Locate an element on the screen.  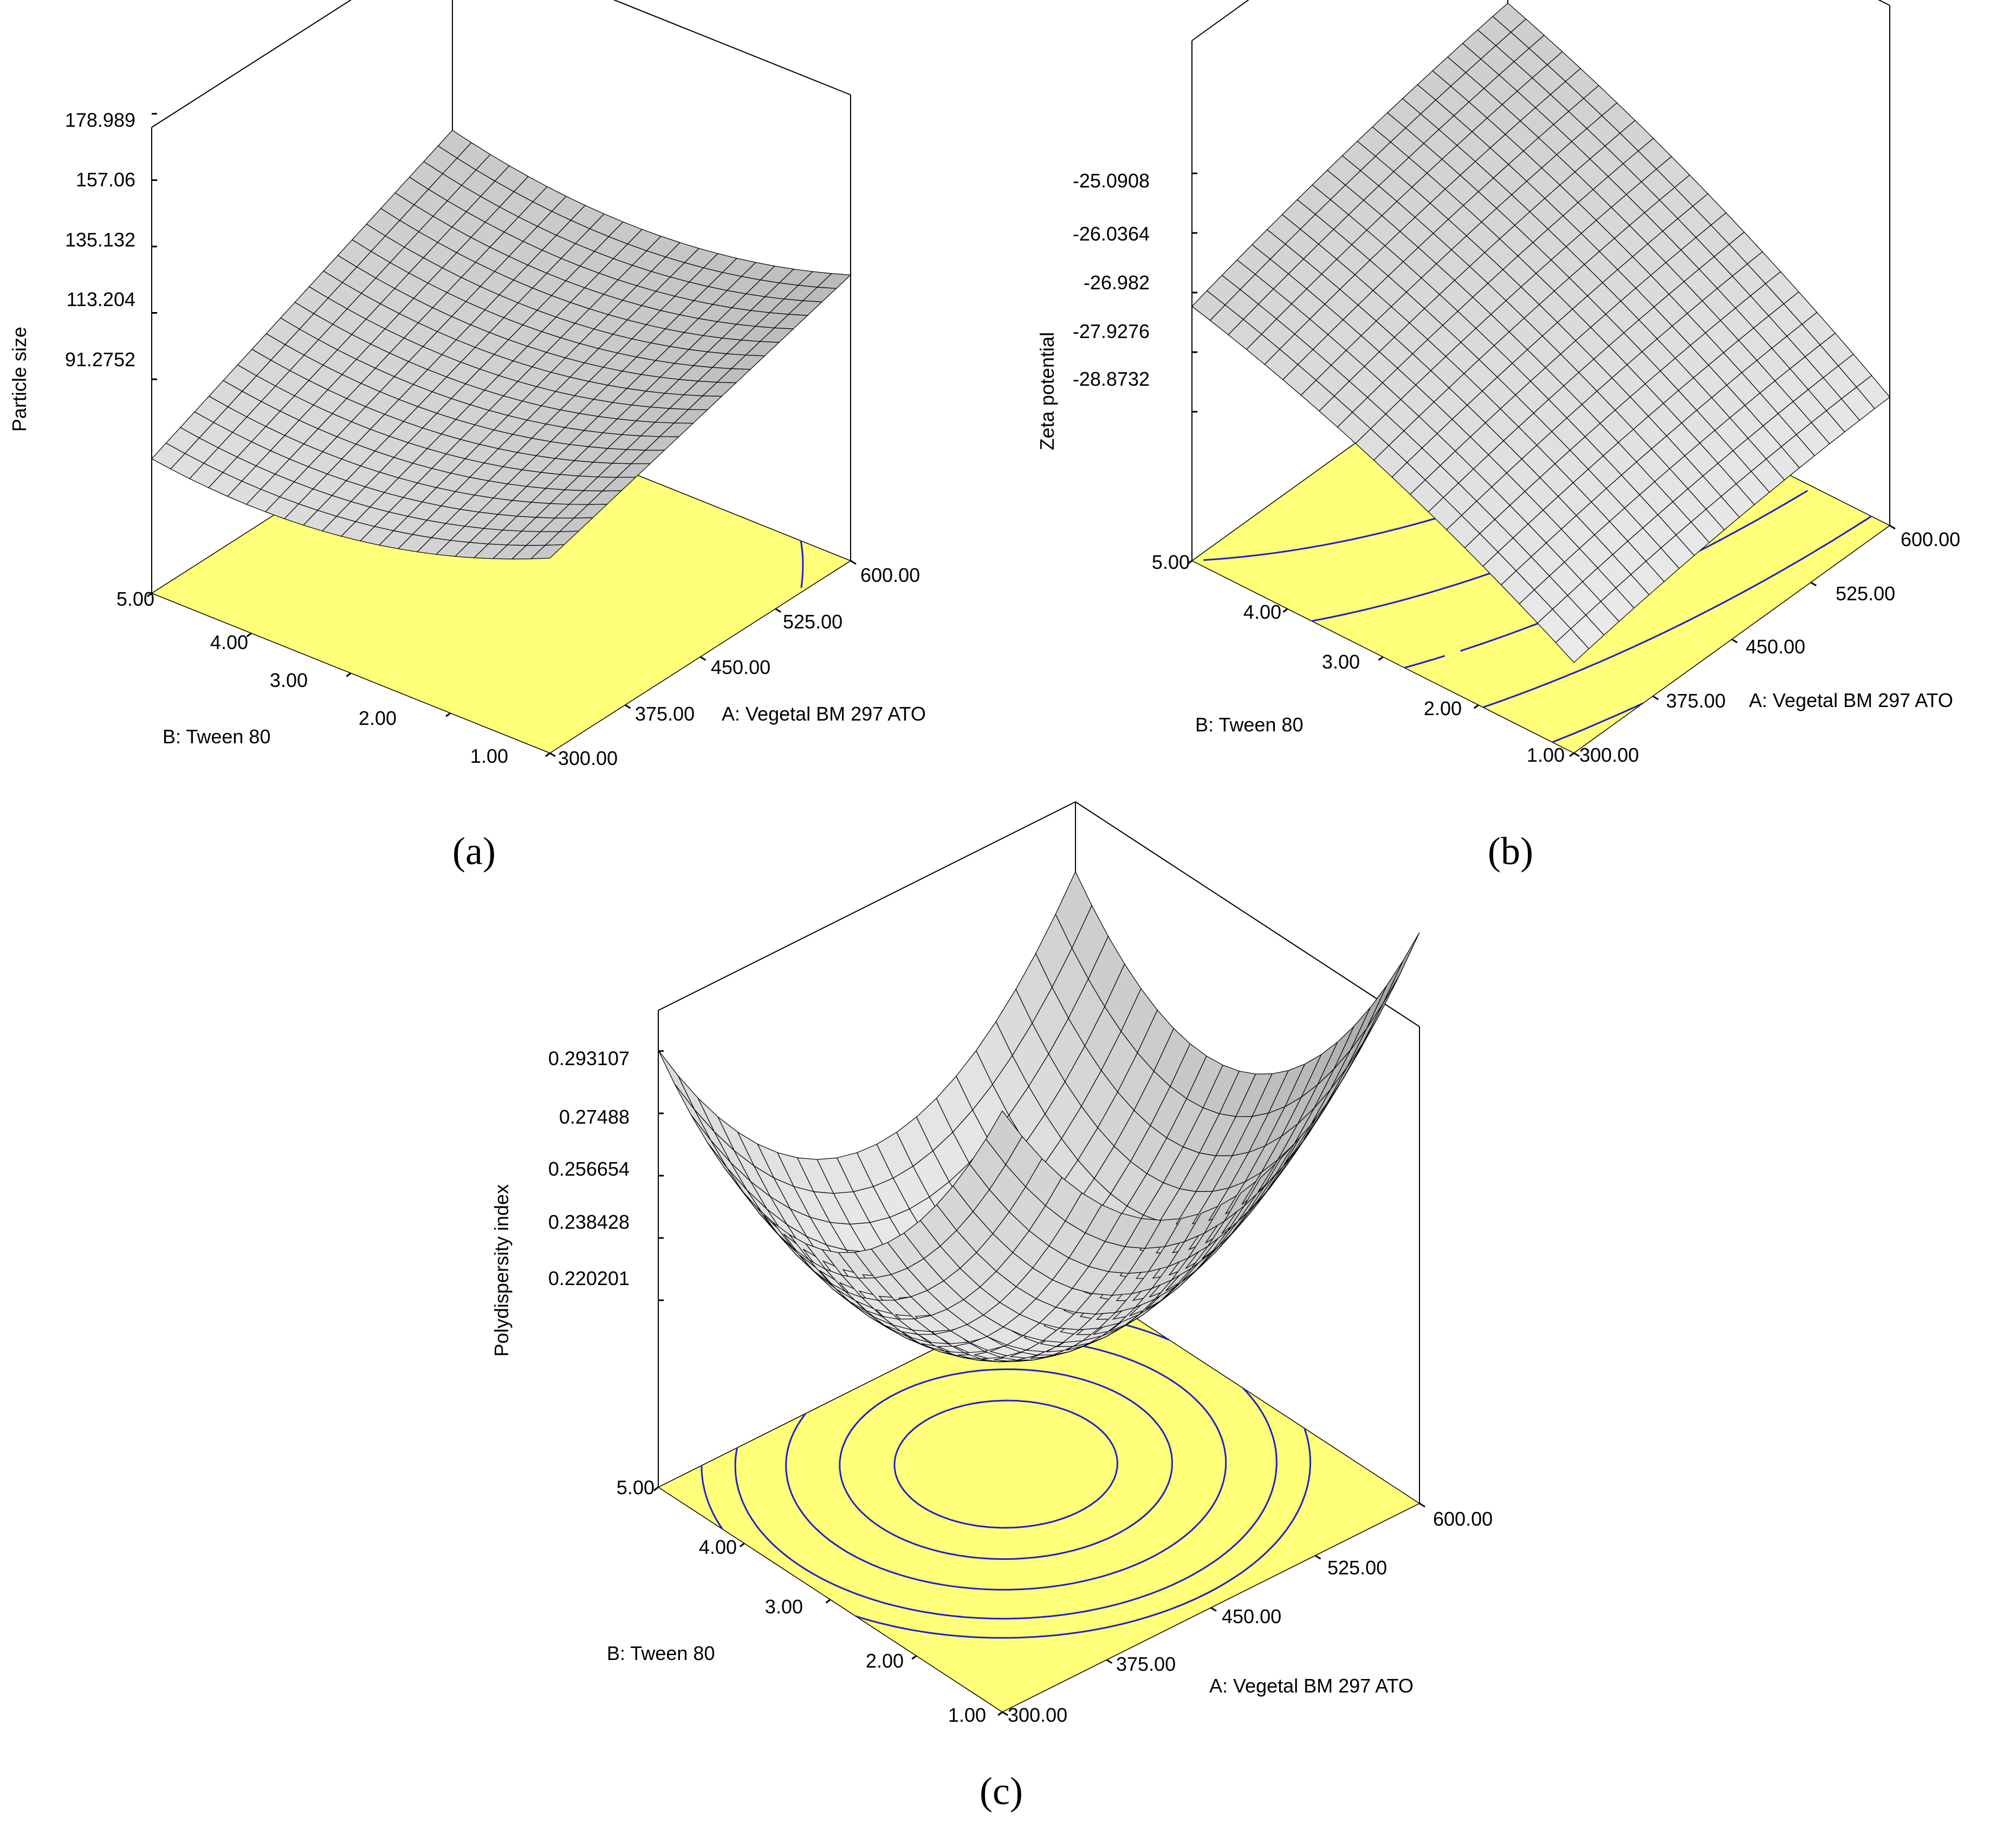
a-box-edge is located at coordinates (732, 47).